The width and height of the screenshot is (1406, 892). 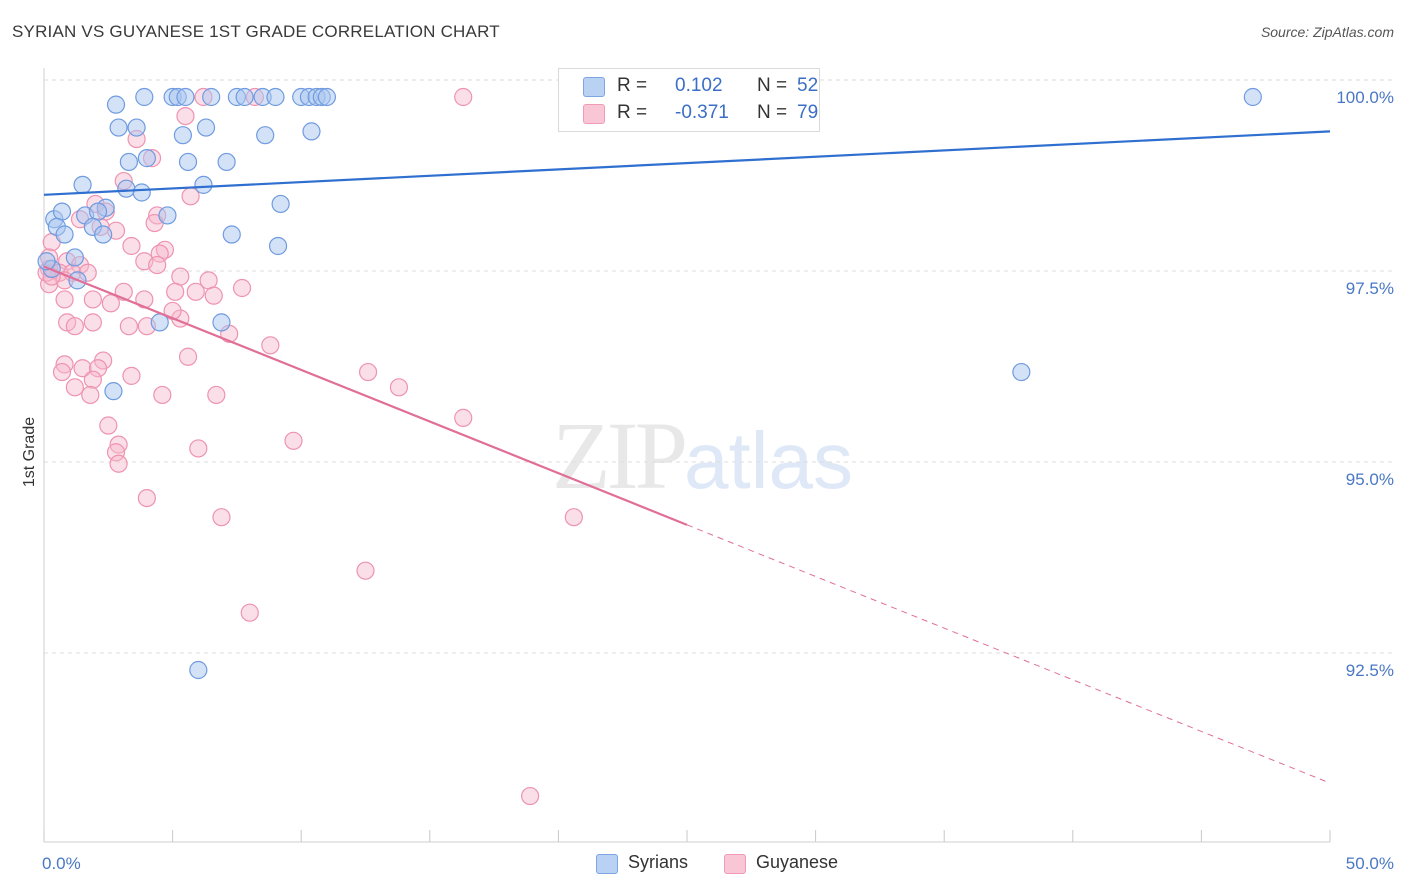 What do you see at coordinates (702, 112) in the screenshot?
I see `r-value: -0.371` at bounding box center [702, 112].